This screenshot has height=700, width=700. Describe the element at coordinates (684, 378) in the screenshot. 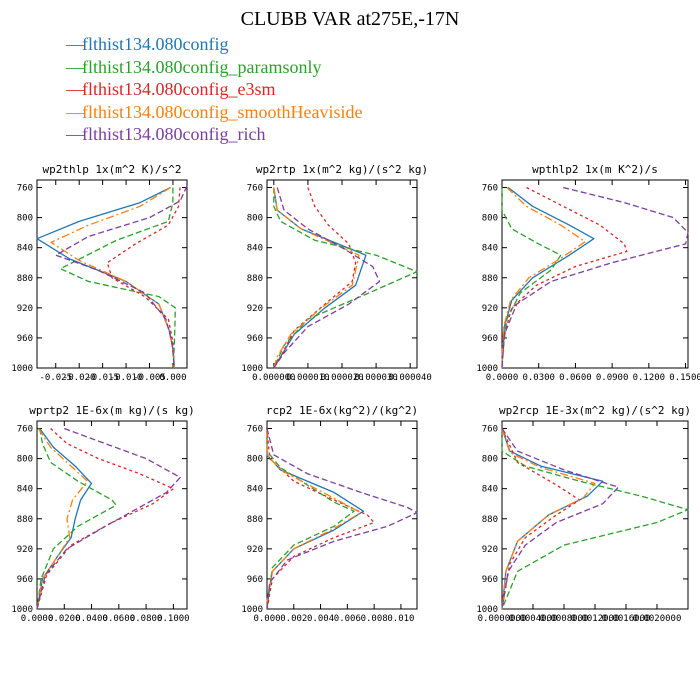

I see `x-tick-label: 0.1500` at that location.